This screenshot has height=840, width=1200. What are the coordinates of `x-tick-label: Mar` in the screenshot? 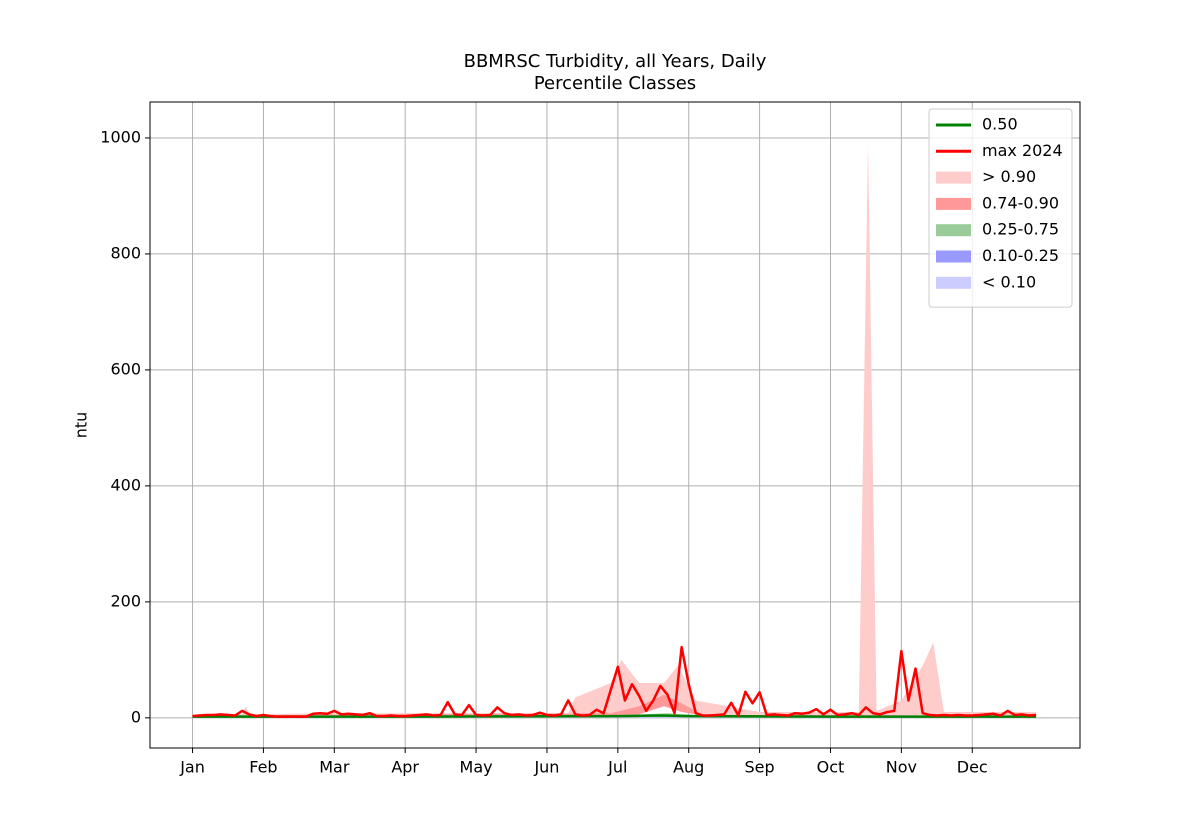 It's located at (334, 767).